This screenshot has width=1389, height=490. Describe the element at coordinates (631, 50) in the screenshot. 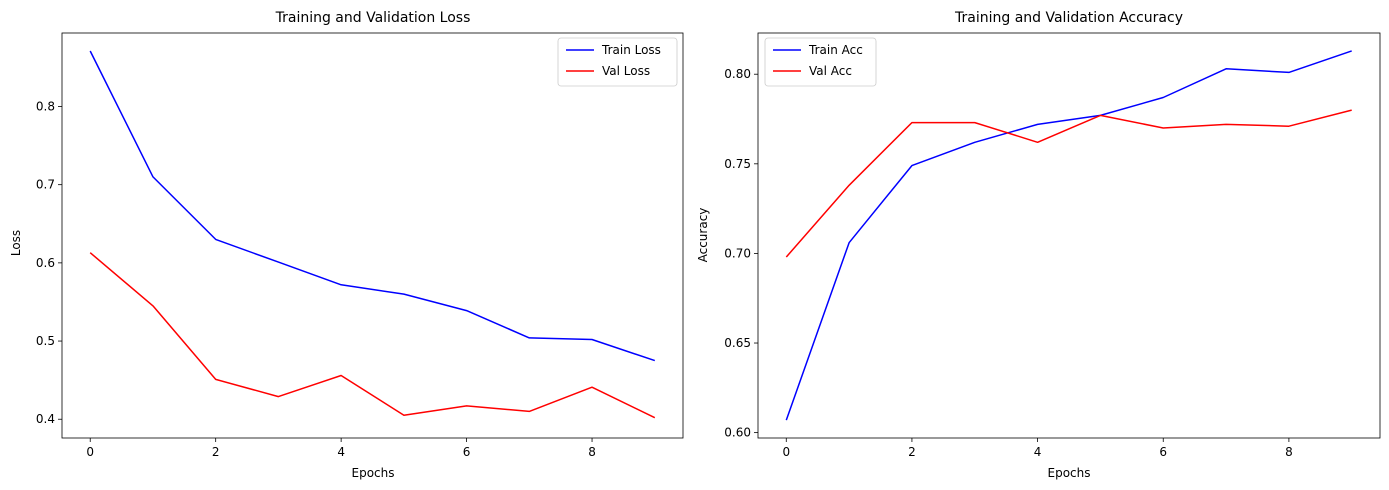

I see `legend-label-train-loss: Train Loss` at that location.